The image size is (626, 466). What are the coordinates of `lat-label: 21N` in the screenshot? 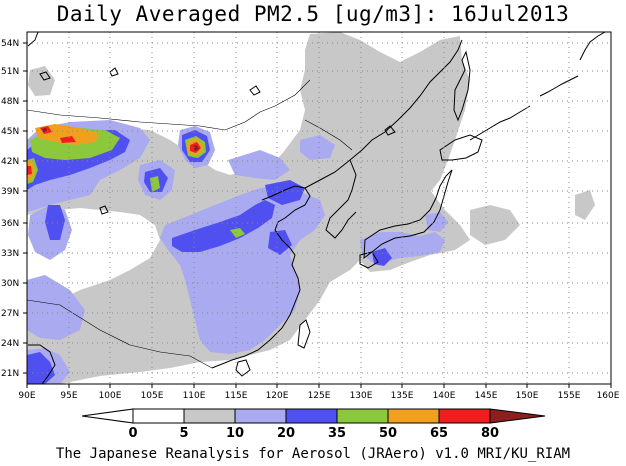 It's located at (10, 374).